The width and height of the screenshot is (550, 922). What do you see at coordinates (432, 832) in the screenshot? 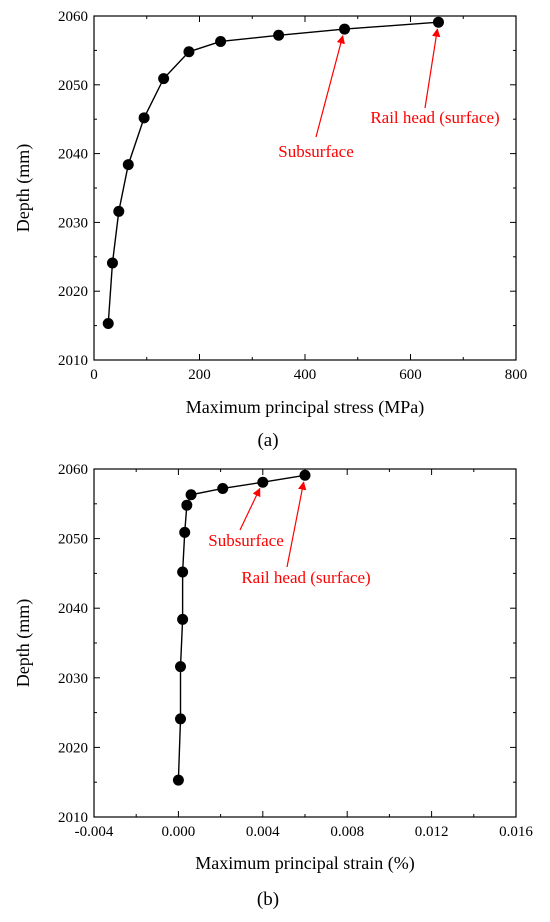
I see `x-tick-label: 0.012` at bounding box center [432, 832].